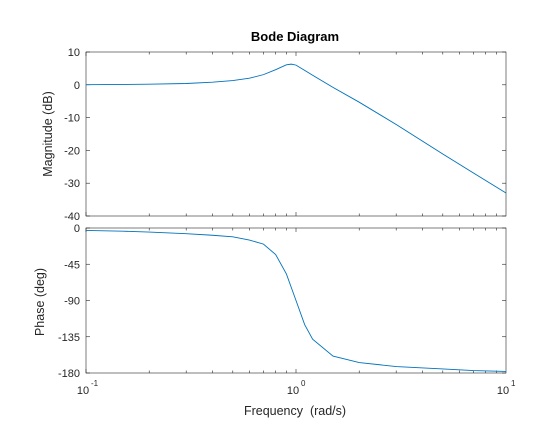  Describe the element at coordinates (72, 184) in the screenshot. I see `magnitude-ytick-label: -30` at that location.